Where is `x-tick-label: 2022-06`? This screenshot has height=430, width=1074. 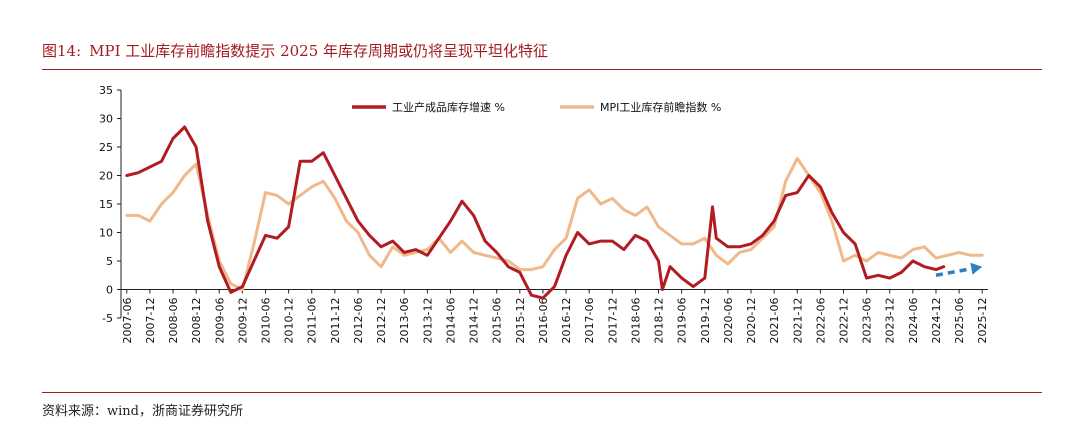 x-tick-label: 2022-06 is located at coordinates (820, 321).